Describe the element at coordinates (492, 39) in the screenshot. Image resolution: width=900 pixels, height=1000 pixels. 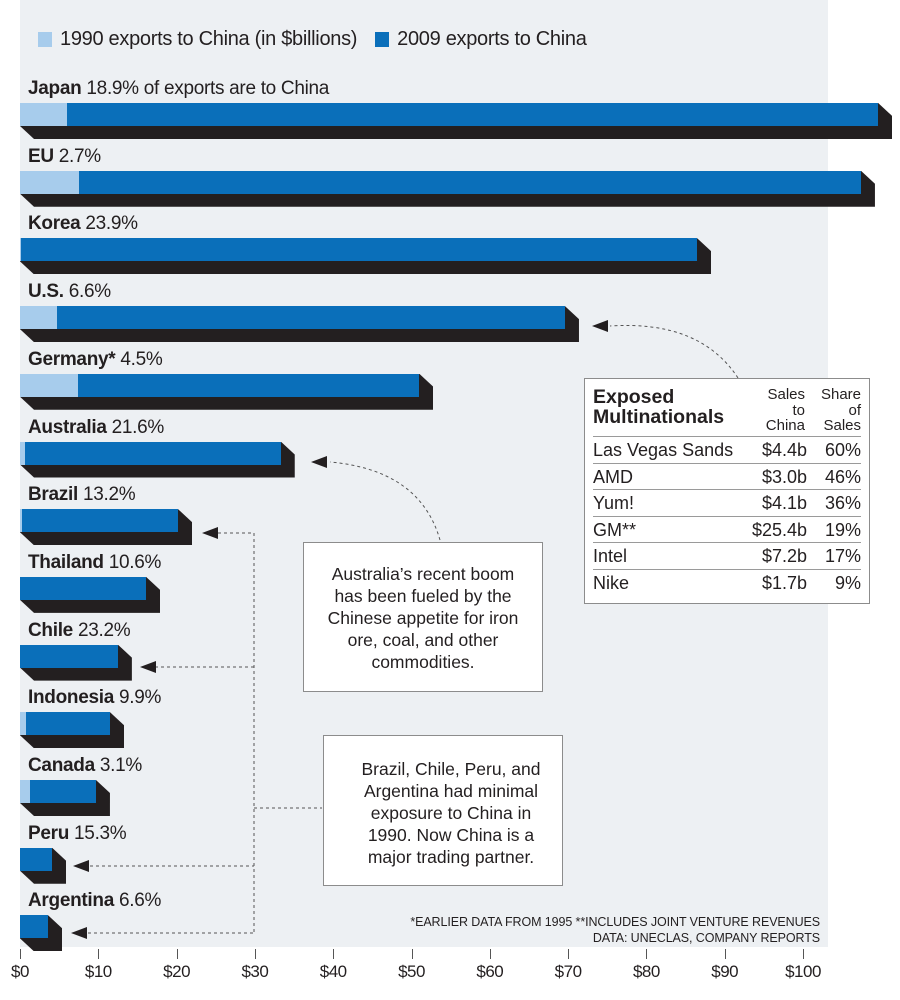
I see `legend-label-2009: 2009 exports to China` at that location.